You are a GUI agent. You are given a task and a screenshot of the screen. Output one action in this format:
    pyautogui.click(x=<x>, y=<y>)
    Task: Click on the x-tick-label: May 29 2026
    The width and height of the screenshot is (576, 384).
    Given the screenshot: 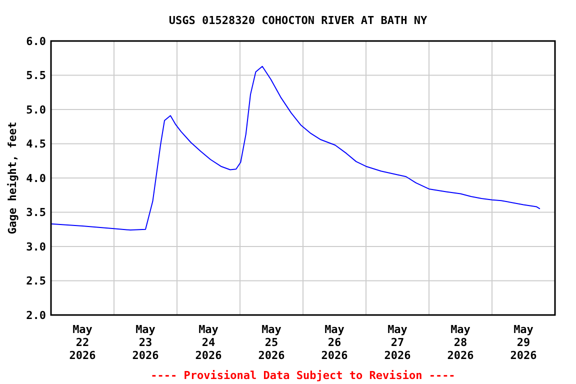 What is the action you would take?
    pyautogui.click(x=524, y=342)
    